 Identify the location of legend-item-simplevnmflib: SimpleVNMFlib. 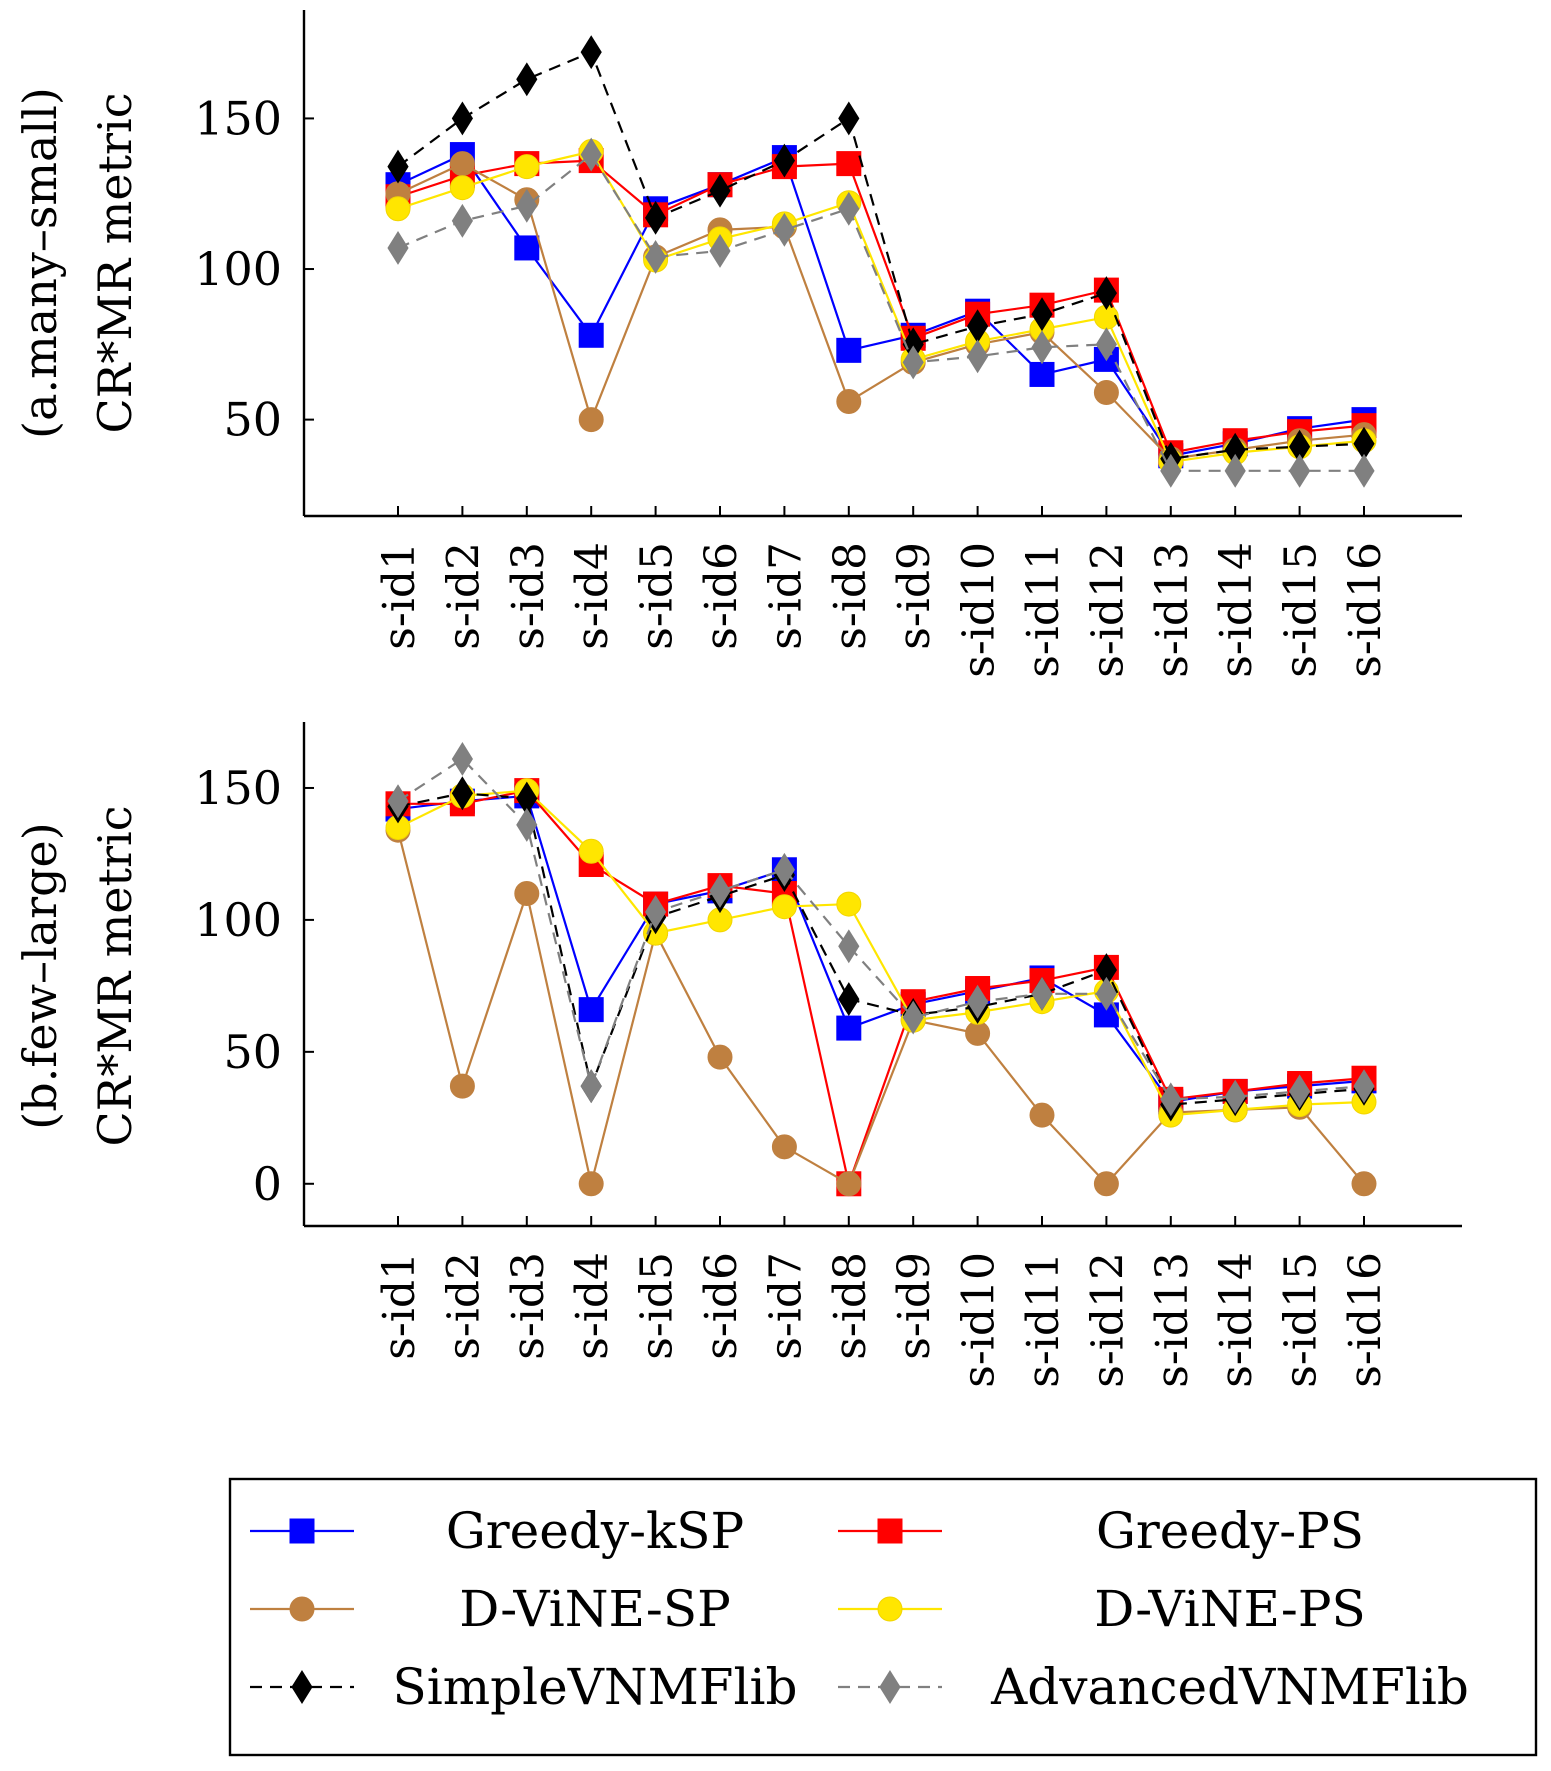
(523, 1687).